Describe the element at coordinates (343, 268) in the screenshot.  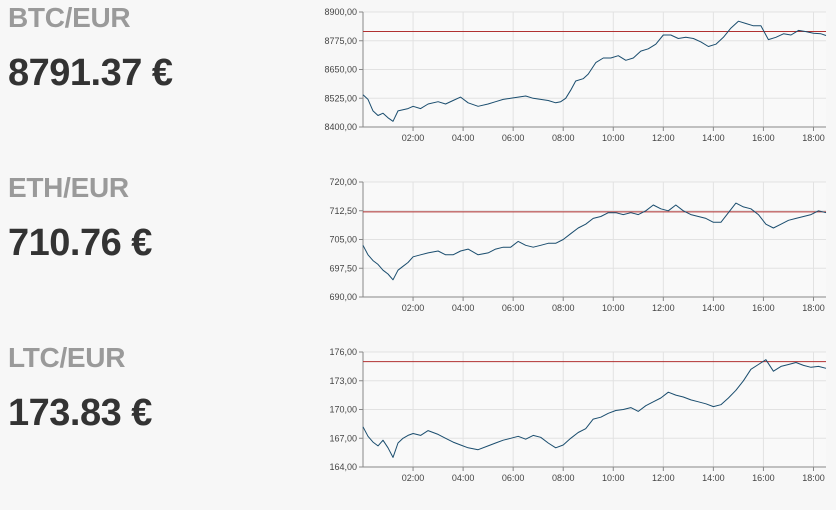
I see `y-tick-label: 697,50` at that location.